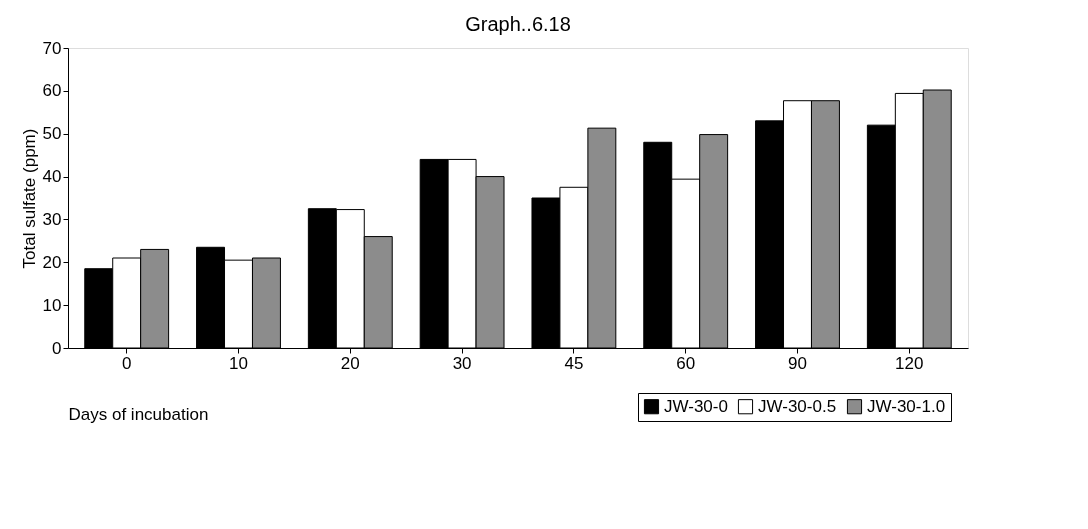 The height and width of the screenshot is (529, 1088). I want to click on x-tick-label: 20, so click(350, 363).